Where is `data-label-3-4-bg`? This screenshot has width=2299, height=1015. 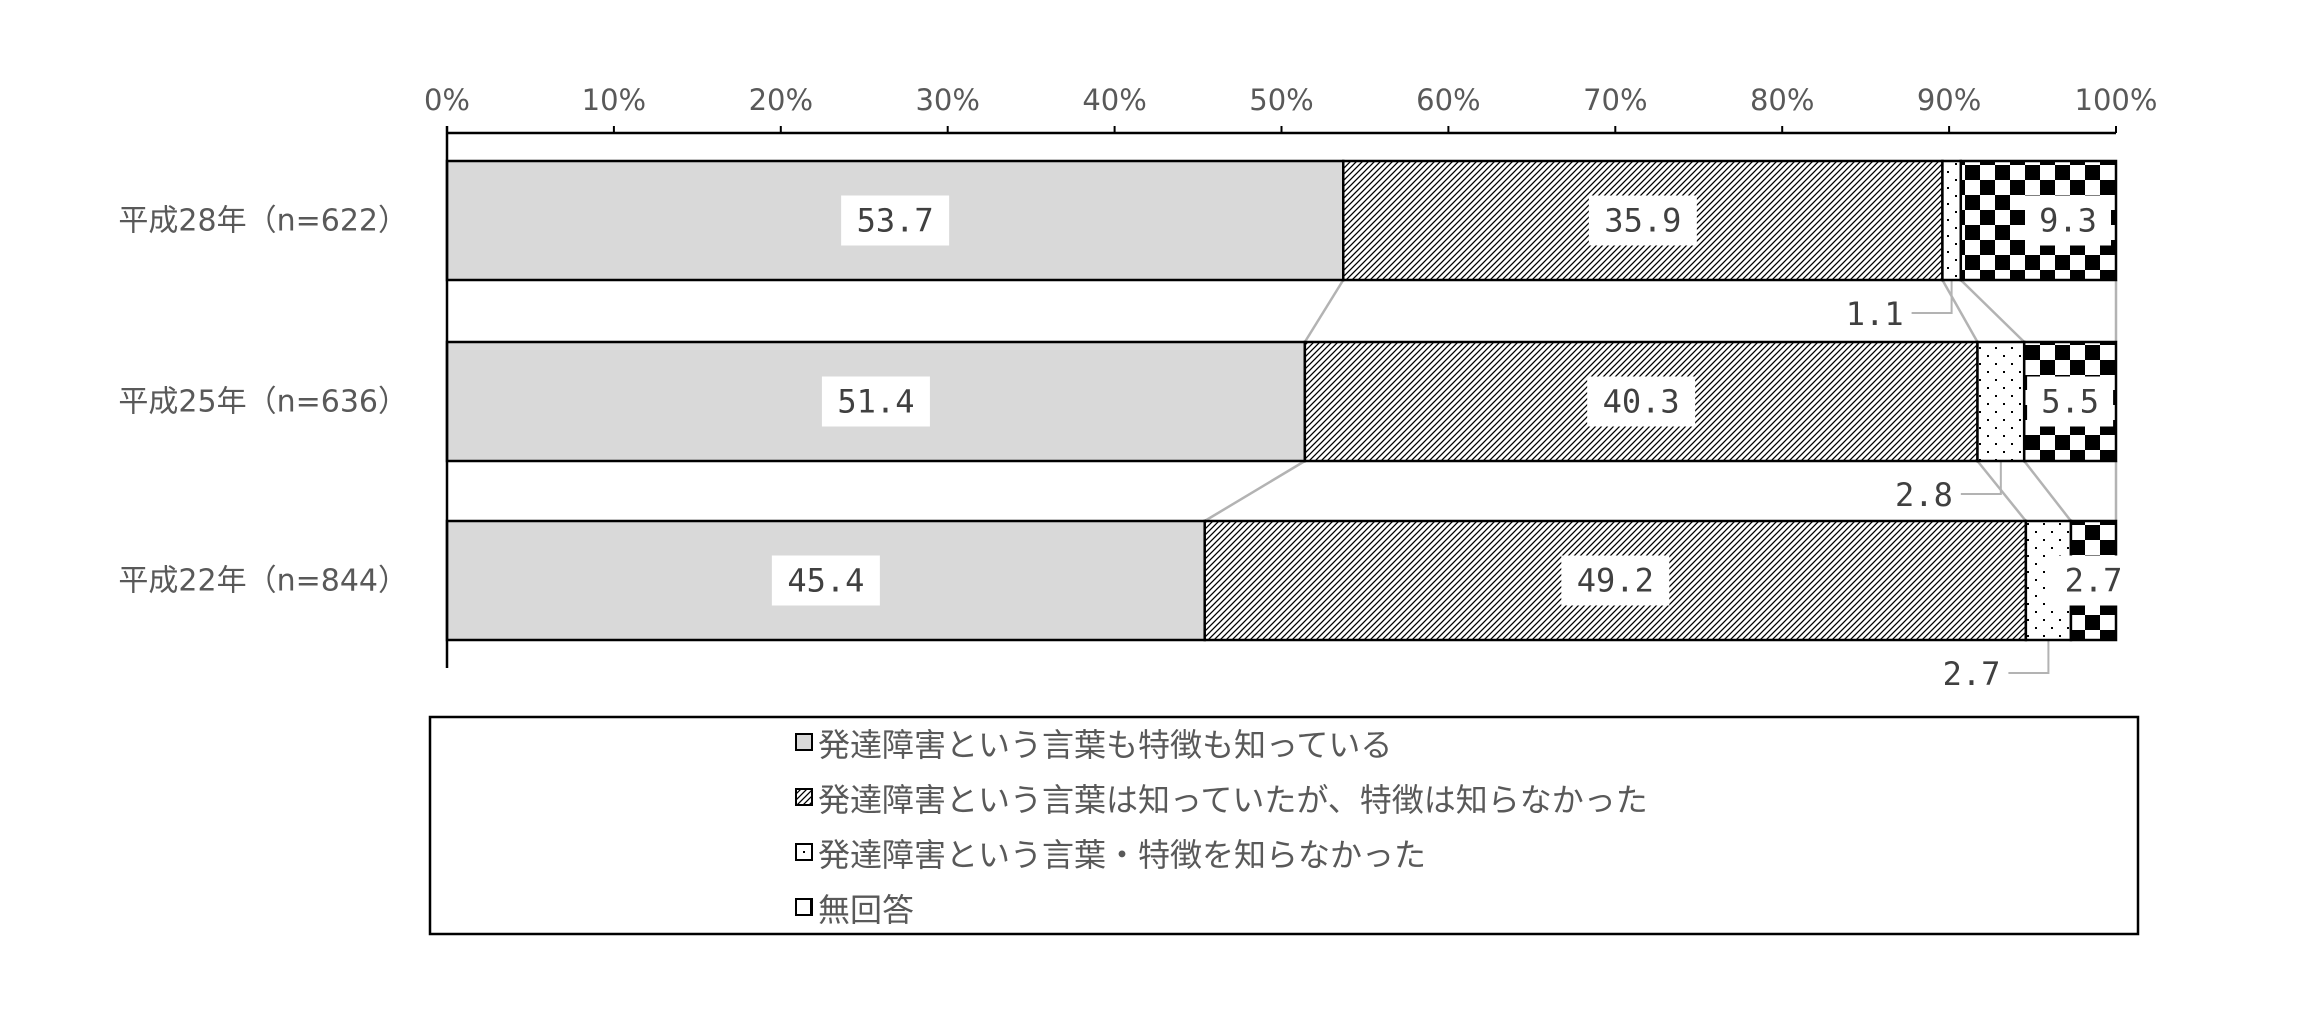 data-label-3-4-bg is located at coordinates (2093, 580).